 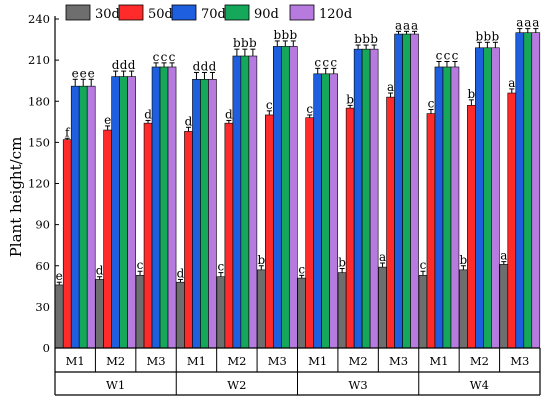 What do you see at coordinates (42, 307) in the screenshot?
I see `y-tick-label: 30` at bounding box center [42, 307].